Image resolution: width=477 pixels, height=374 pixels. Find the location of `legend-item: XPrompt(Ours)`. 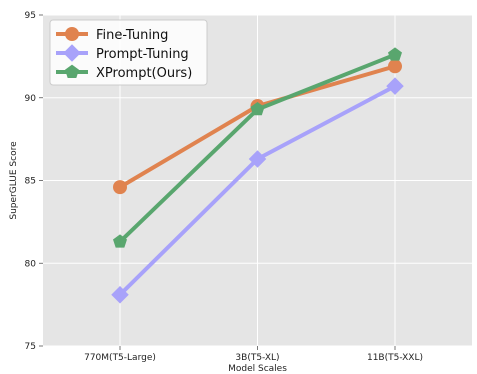

legend-item: XPrompt(Ours) is located at coordinates (124, 72).